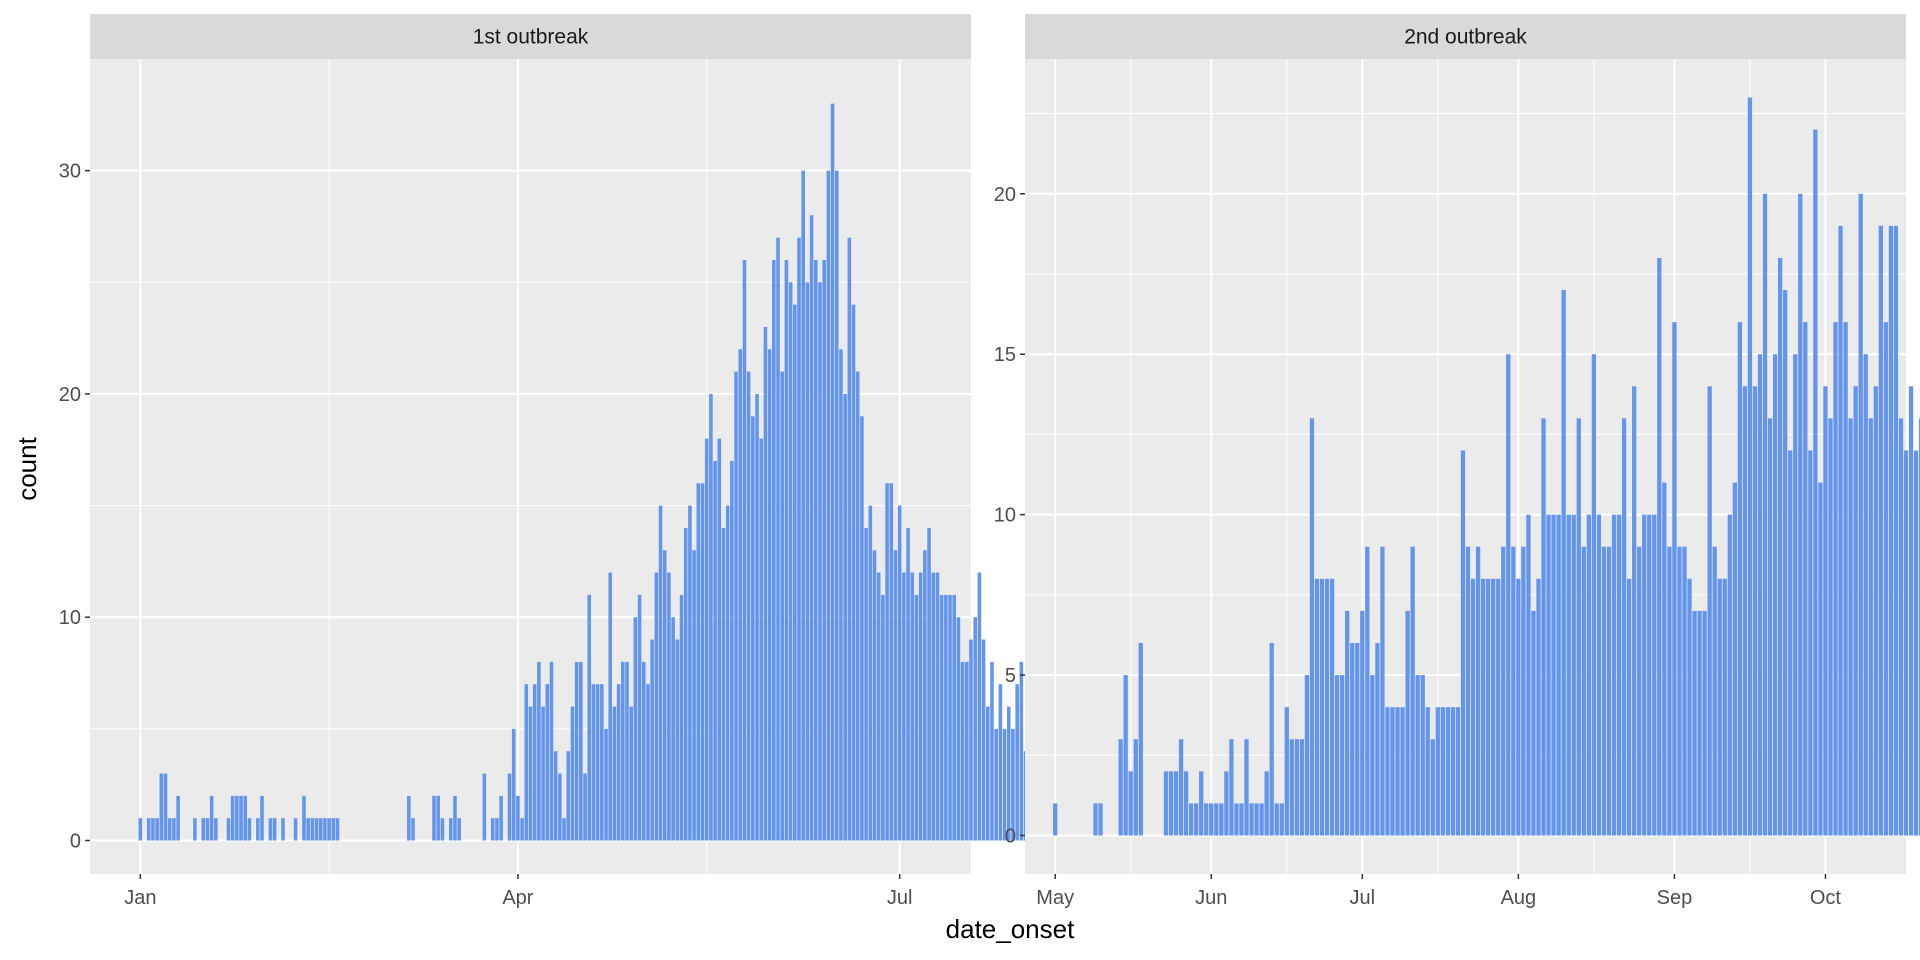  What do you see at coordinates (1010, 929) in the screenshot?
I see `x-axis-title: date_onset` at bounding box center [1010, 929].